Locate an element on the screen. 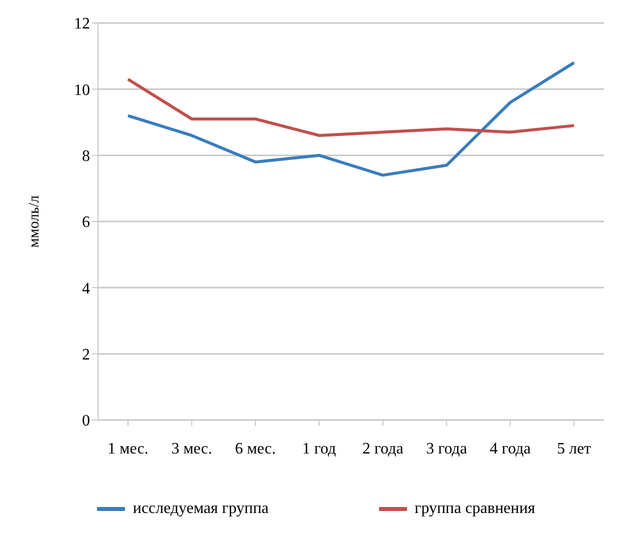  y-tick-label: 4 is located at coordinates (86, 289).